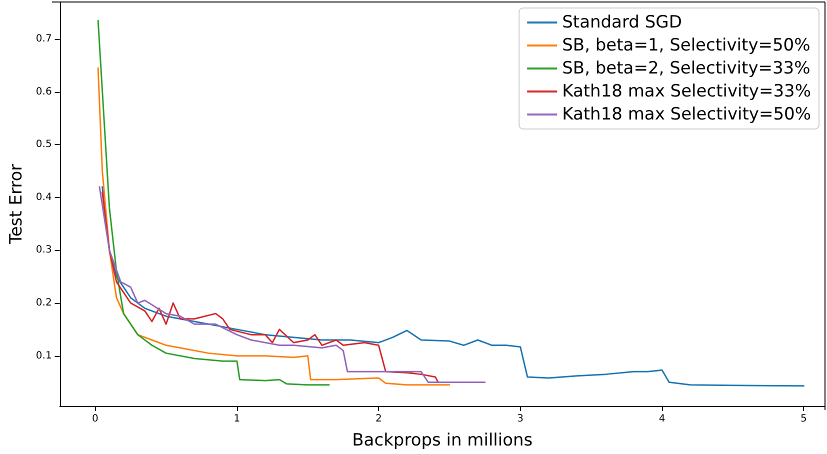 The height and width of the screenshot is (454, 827). What do you see at coordinates (662, 419) in the screenshot?
I see `x-tick-label: 4` at bounding box center [662, 419].